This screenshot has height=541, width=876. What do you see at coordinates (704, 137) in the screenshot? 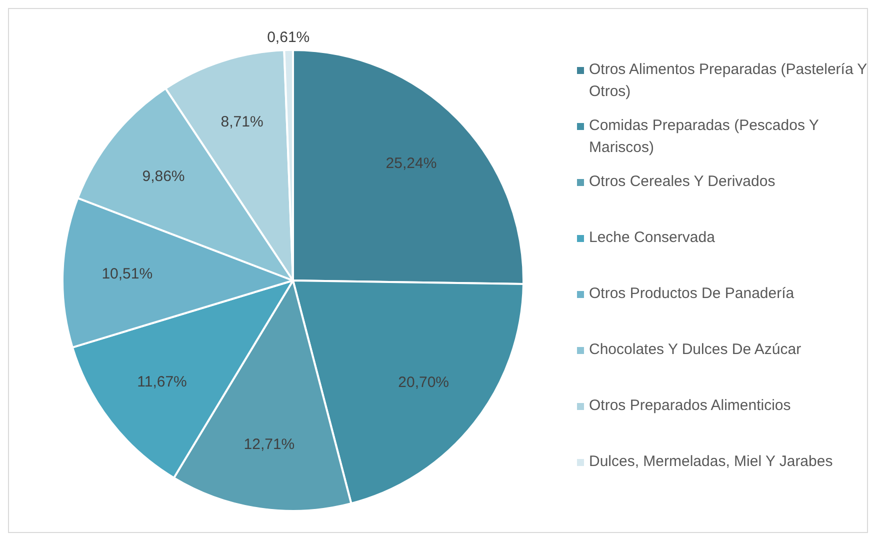
I see `legend-label: Comidas Preparadas (Pescados Y Mariscos)` at bounding box center [704, 137].